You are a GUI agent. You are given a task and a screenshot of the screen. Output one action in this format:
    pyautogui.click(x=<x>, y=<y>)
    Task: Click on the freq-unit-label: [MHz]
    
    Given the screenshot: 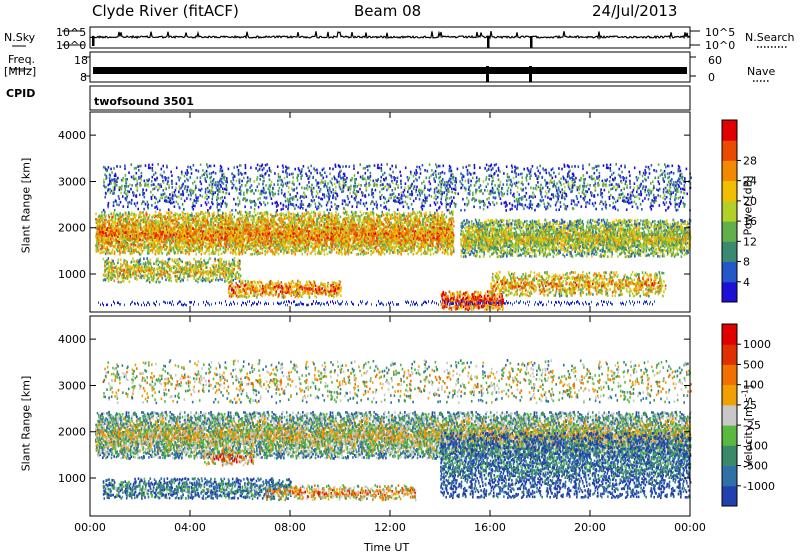 What is the action you would take?
    pyautogui.click(x=20, y=71)
    